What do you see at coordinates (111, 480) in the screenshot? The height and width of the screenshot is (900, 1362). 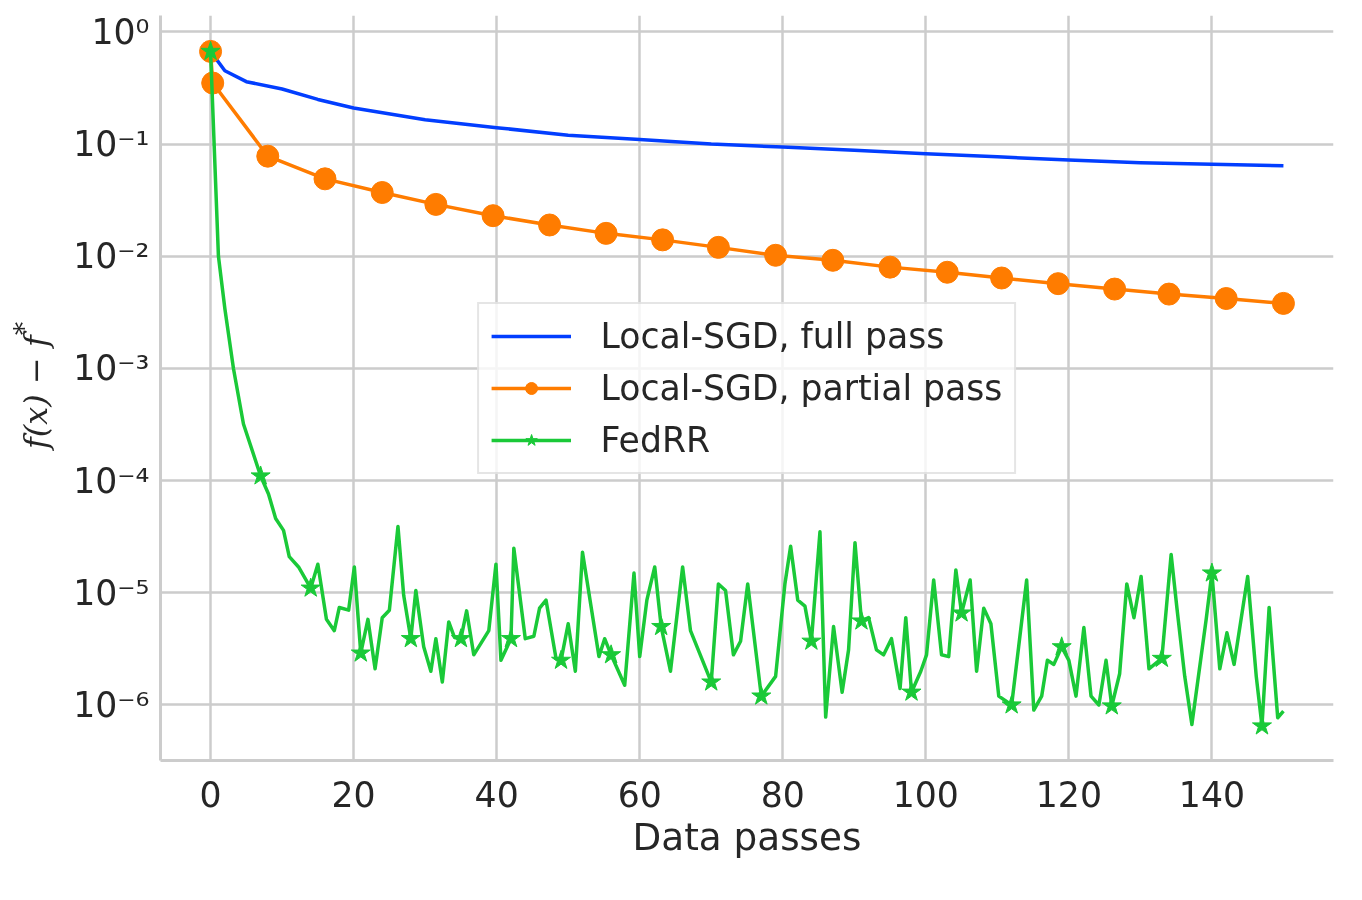 I see `y-tick-label: 10⁻⁴` at bounding box center [111, 480].